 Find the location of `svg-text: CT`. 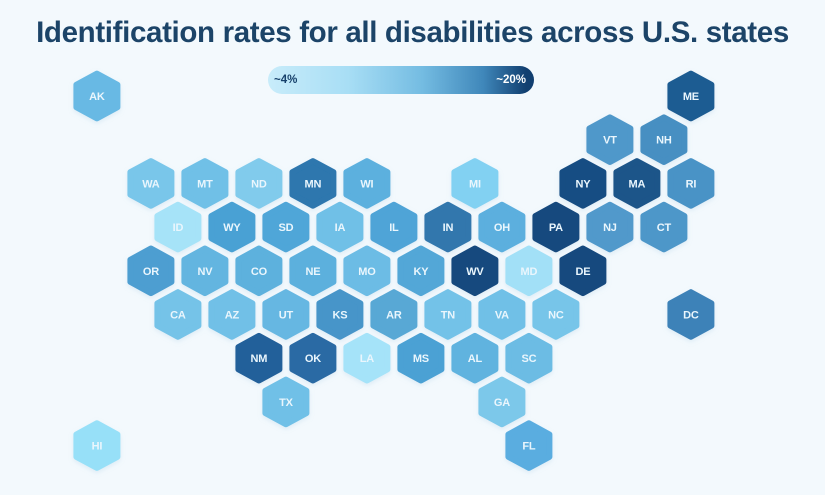

svg-text: CT is located at coordinates (664, 228).